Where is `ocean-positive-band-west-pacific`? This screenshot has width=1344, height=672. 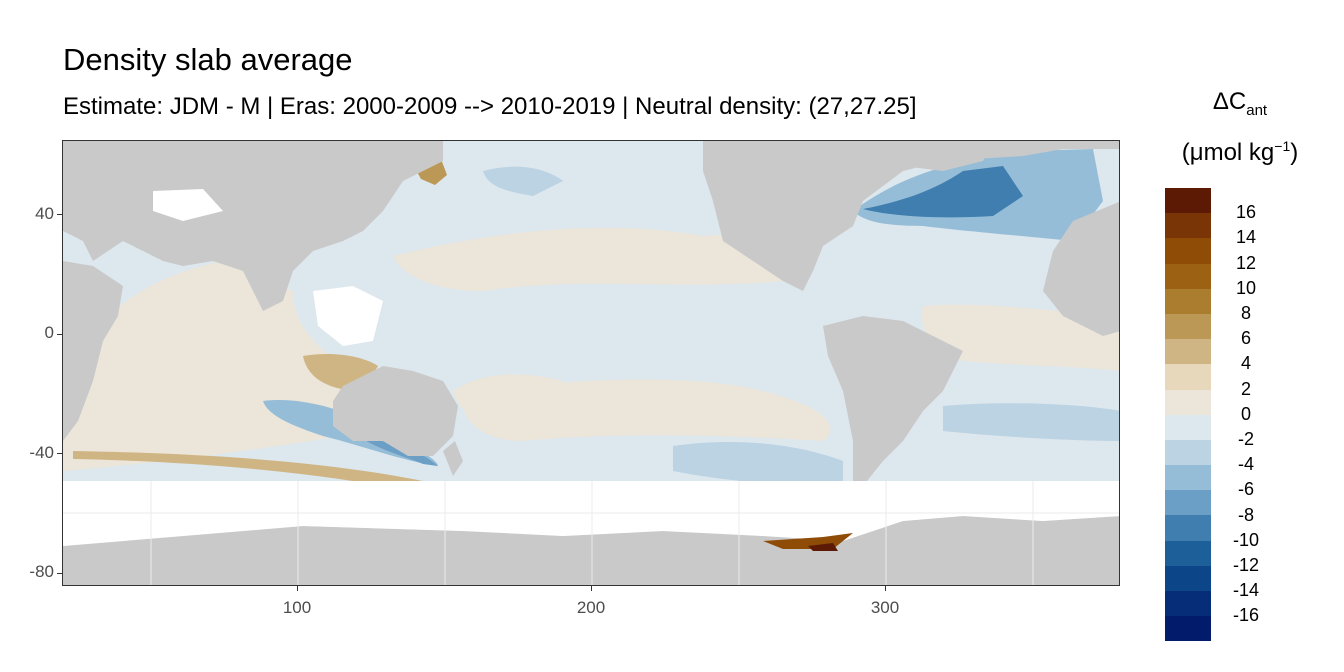 ocean-positive-band-west-pacific is located at coordinates (508, 400).